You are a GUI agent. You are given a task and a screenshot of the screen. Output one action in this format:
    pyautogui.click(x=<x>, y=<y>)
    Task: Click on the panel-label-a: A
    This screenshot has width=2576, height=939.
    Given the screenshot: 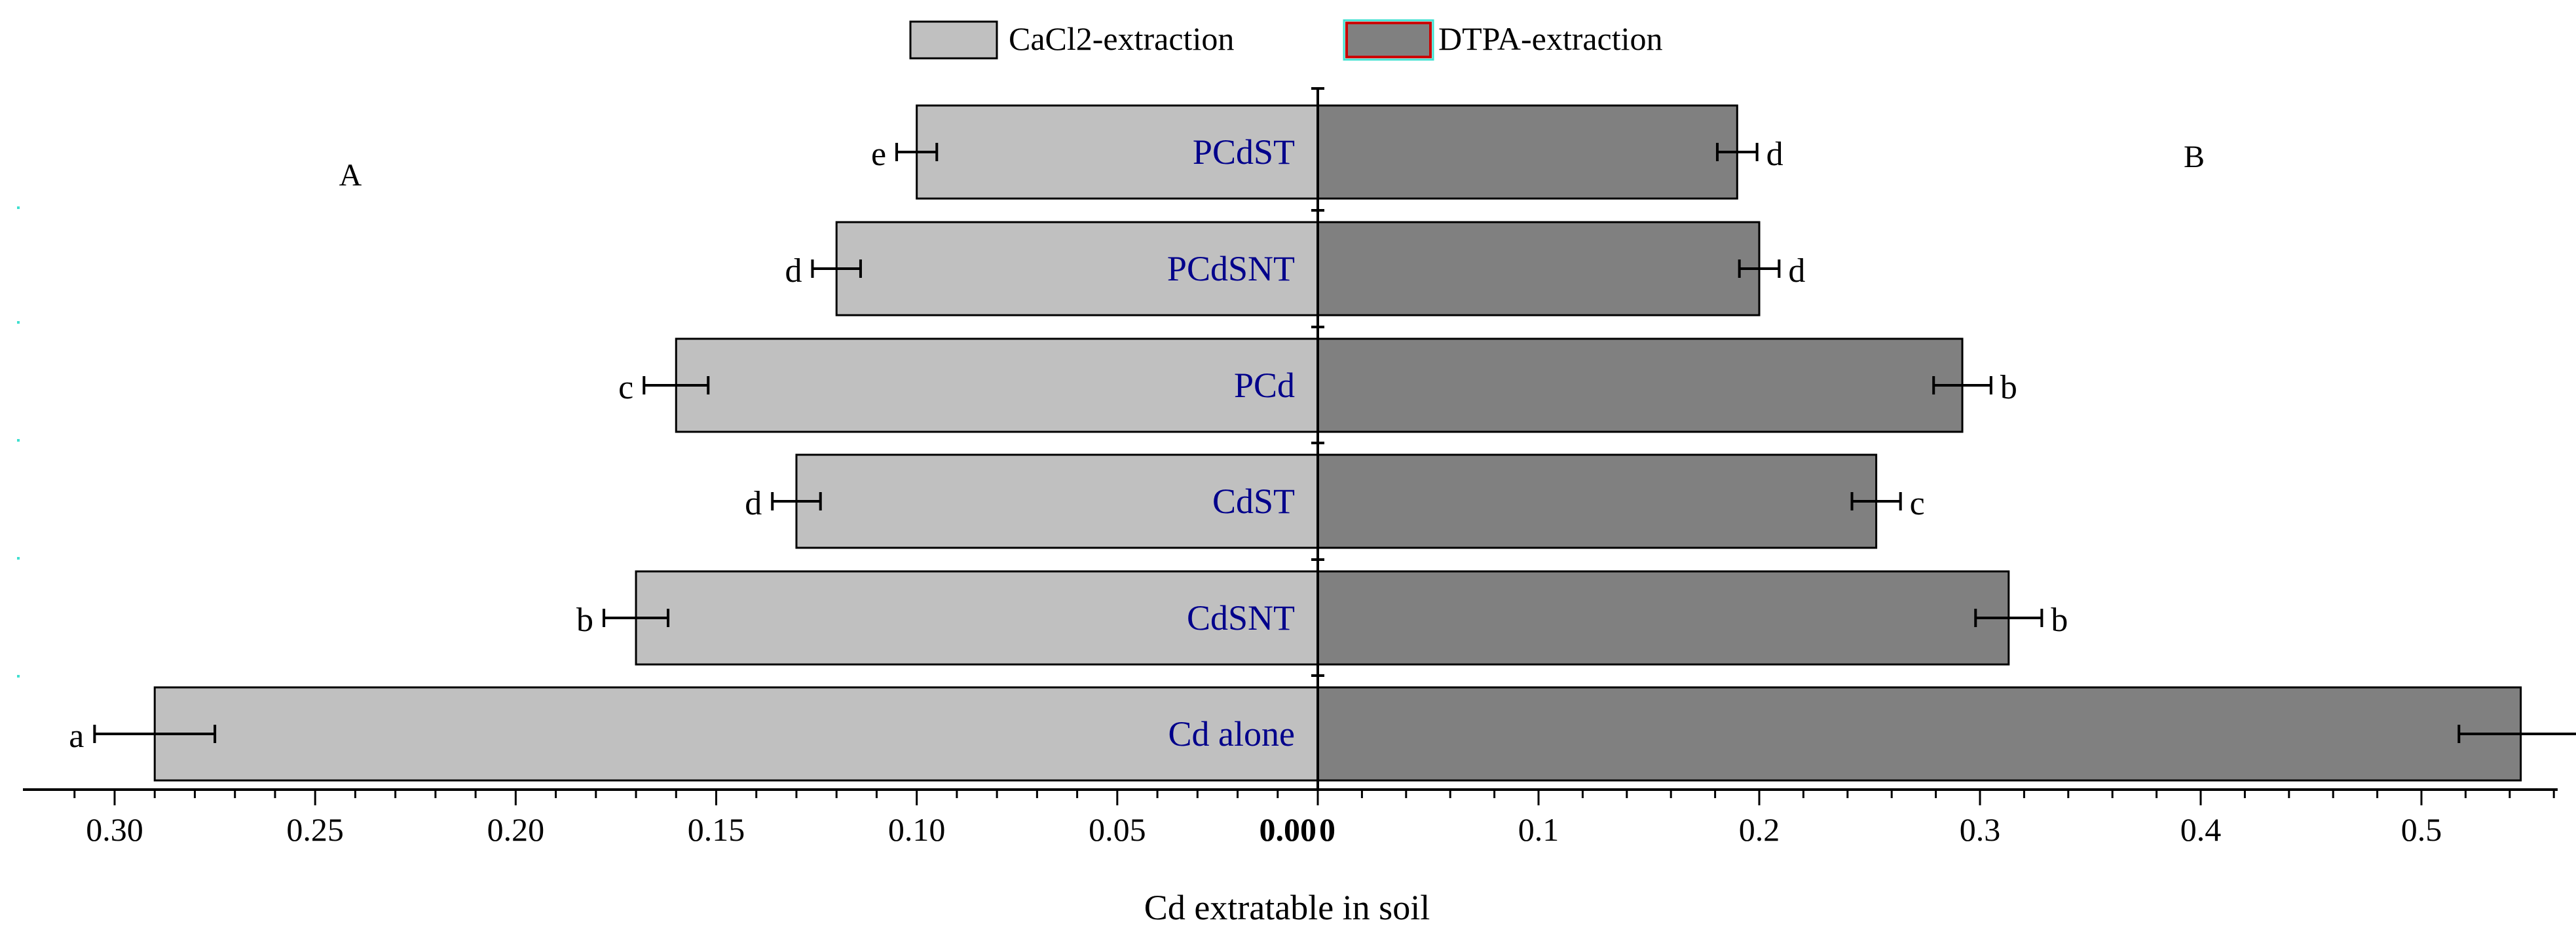 What is the action you would take?
    pyautogui.click(x=350, y=175)
    